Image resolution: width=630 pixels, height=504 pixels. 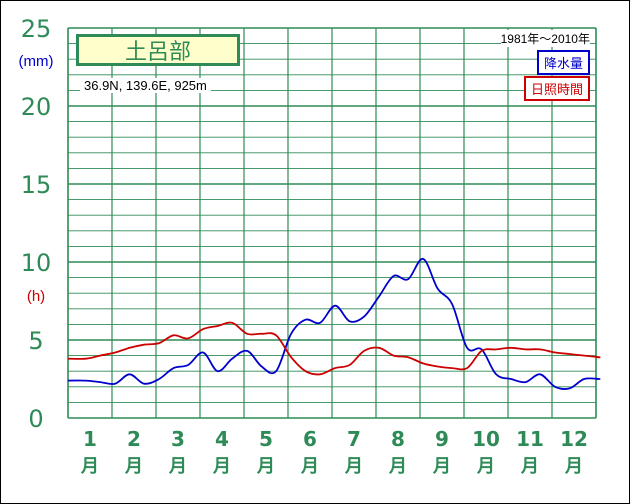 I want to click on month-number-label: 6, so click(x=310, y=439).